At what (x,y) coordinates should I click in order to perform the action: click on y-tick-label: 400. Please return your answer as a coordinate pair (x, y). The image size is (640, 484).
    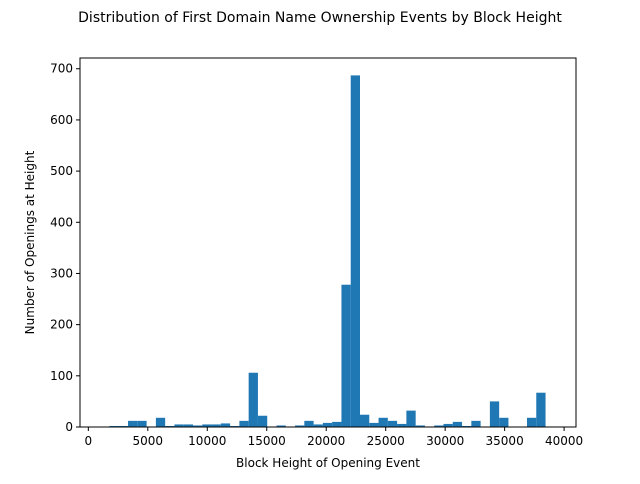
    Looking at the image, I should click on (61, 222).